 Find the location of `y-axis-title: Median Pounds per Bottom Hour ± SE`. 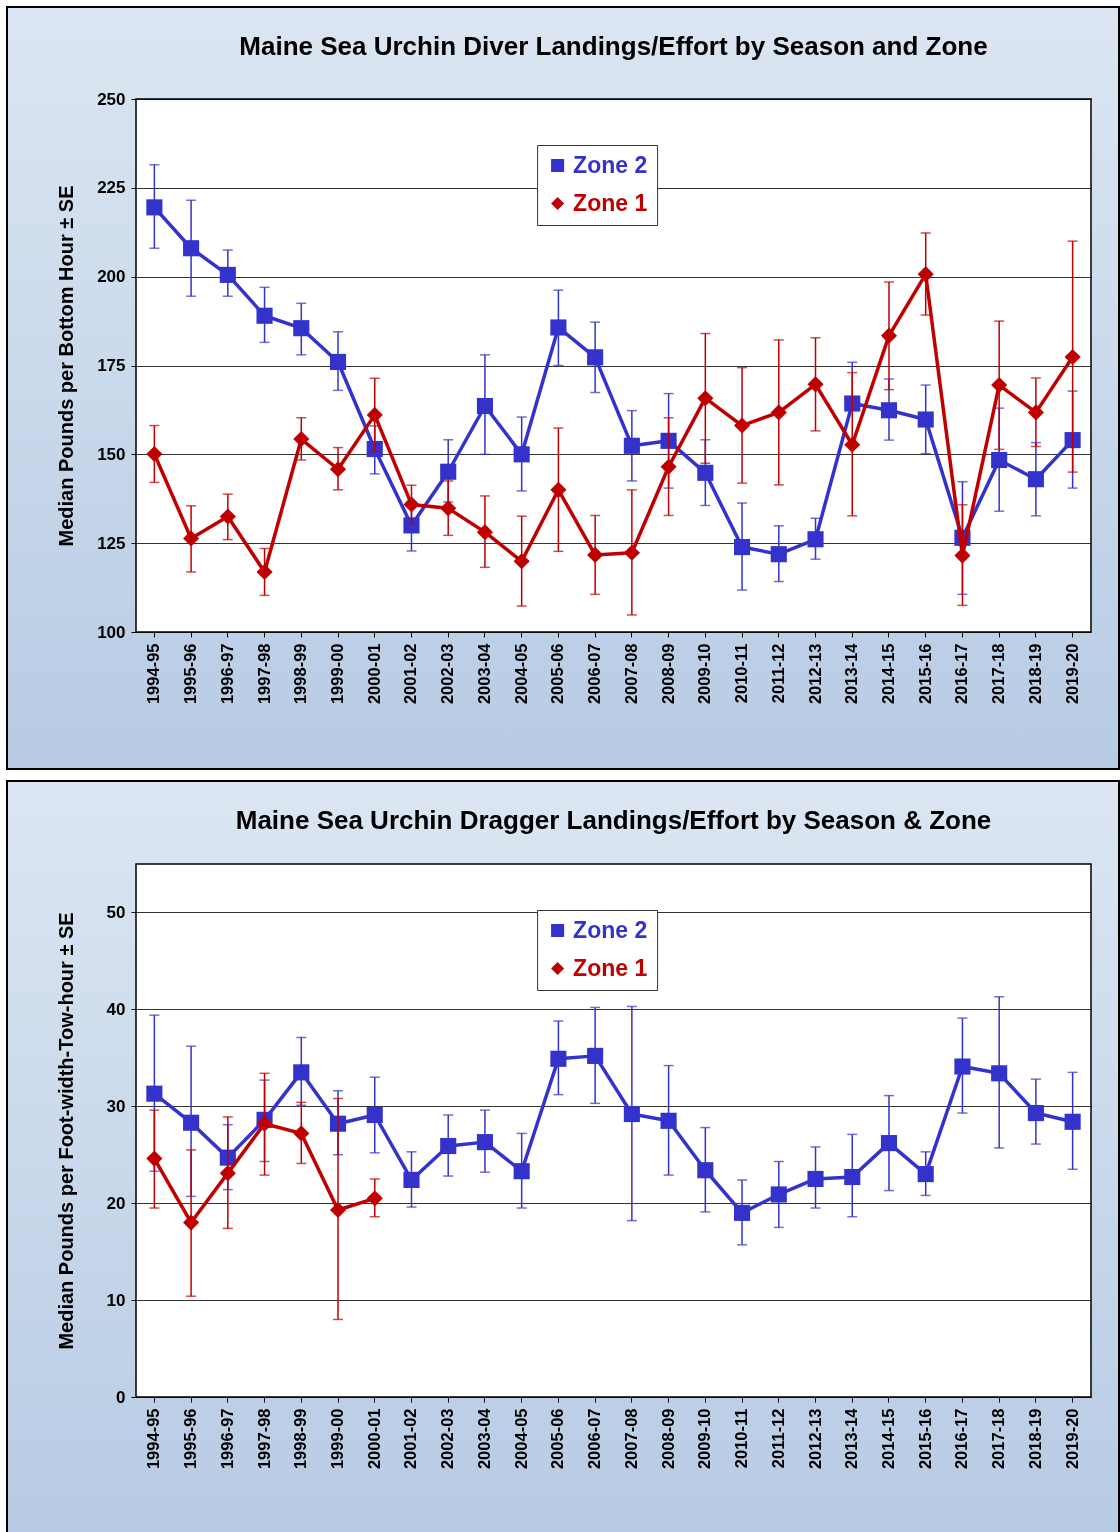

y-axis-title: Median Pounds per Bottom Hour ± SE is located at coordinates (65, 366).